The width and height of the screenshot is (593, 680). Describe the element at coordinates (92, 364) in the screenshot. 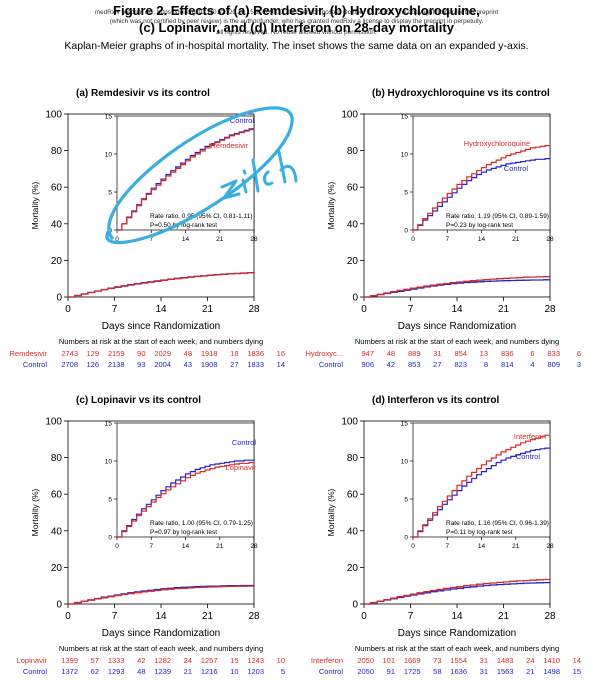

I see `risk-cell: 126` at that location.